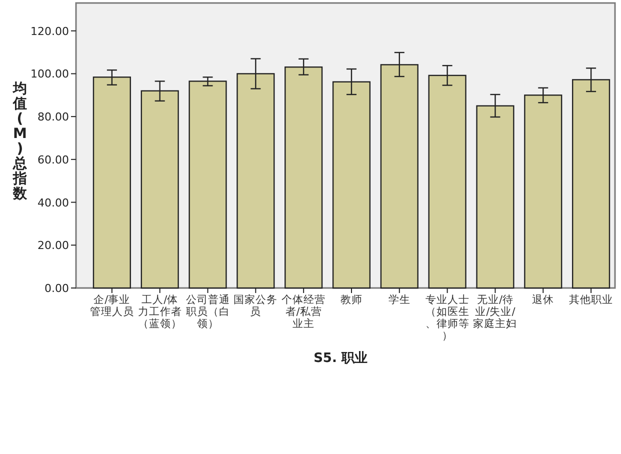 The width and height of the screenshot is (621, 454). What do you see at coordinates (591, 299) in the screenshot?
I see `x-tick-label: 其他职业` at bounding box center [591, 299].